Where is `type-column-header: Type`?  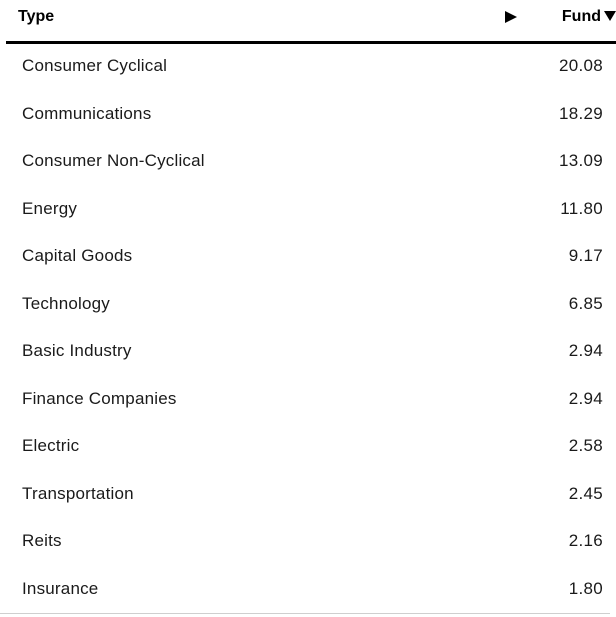 type-column-header: Type is located at coordinates (36, 16).